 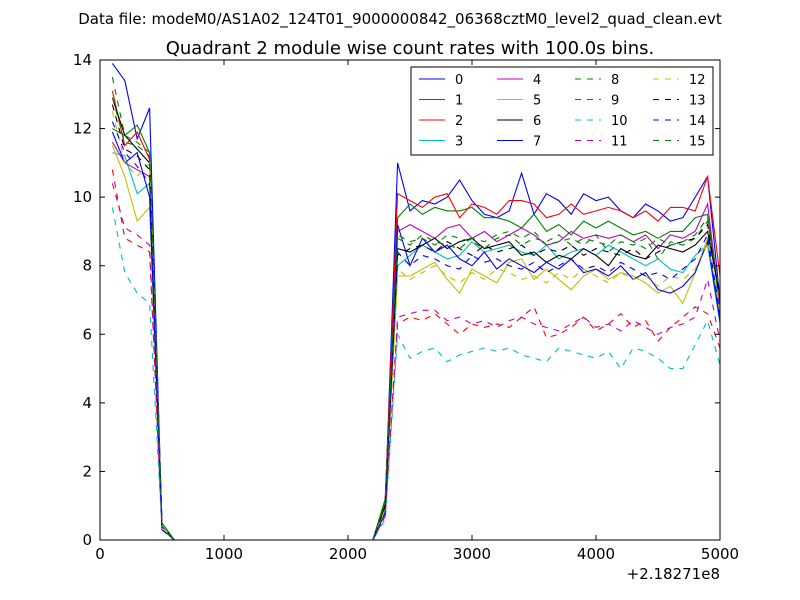 I want to click on legend-label-7: 7, so click(x=537, y=142).